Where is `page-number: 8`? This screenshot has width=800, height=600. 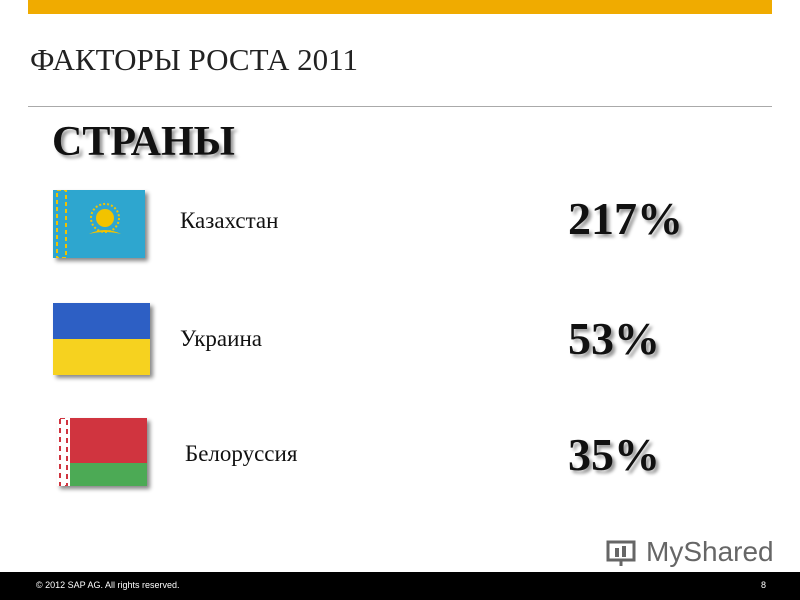 page-number: 8 is located at coordinates (763, 585).